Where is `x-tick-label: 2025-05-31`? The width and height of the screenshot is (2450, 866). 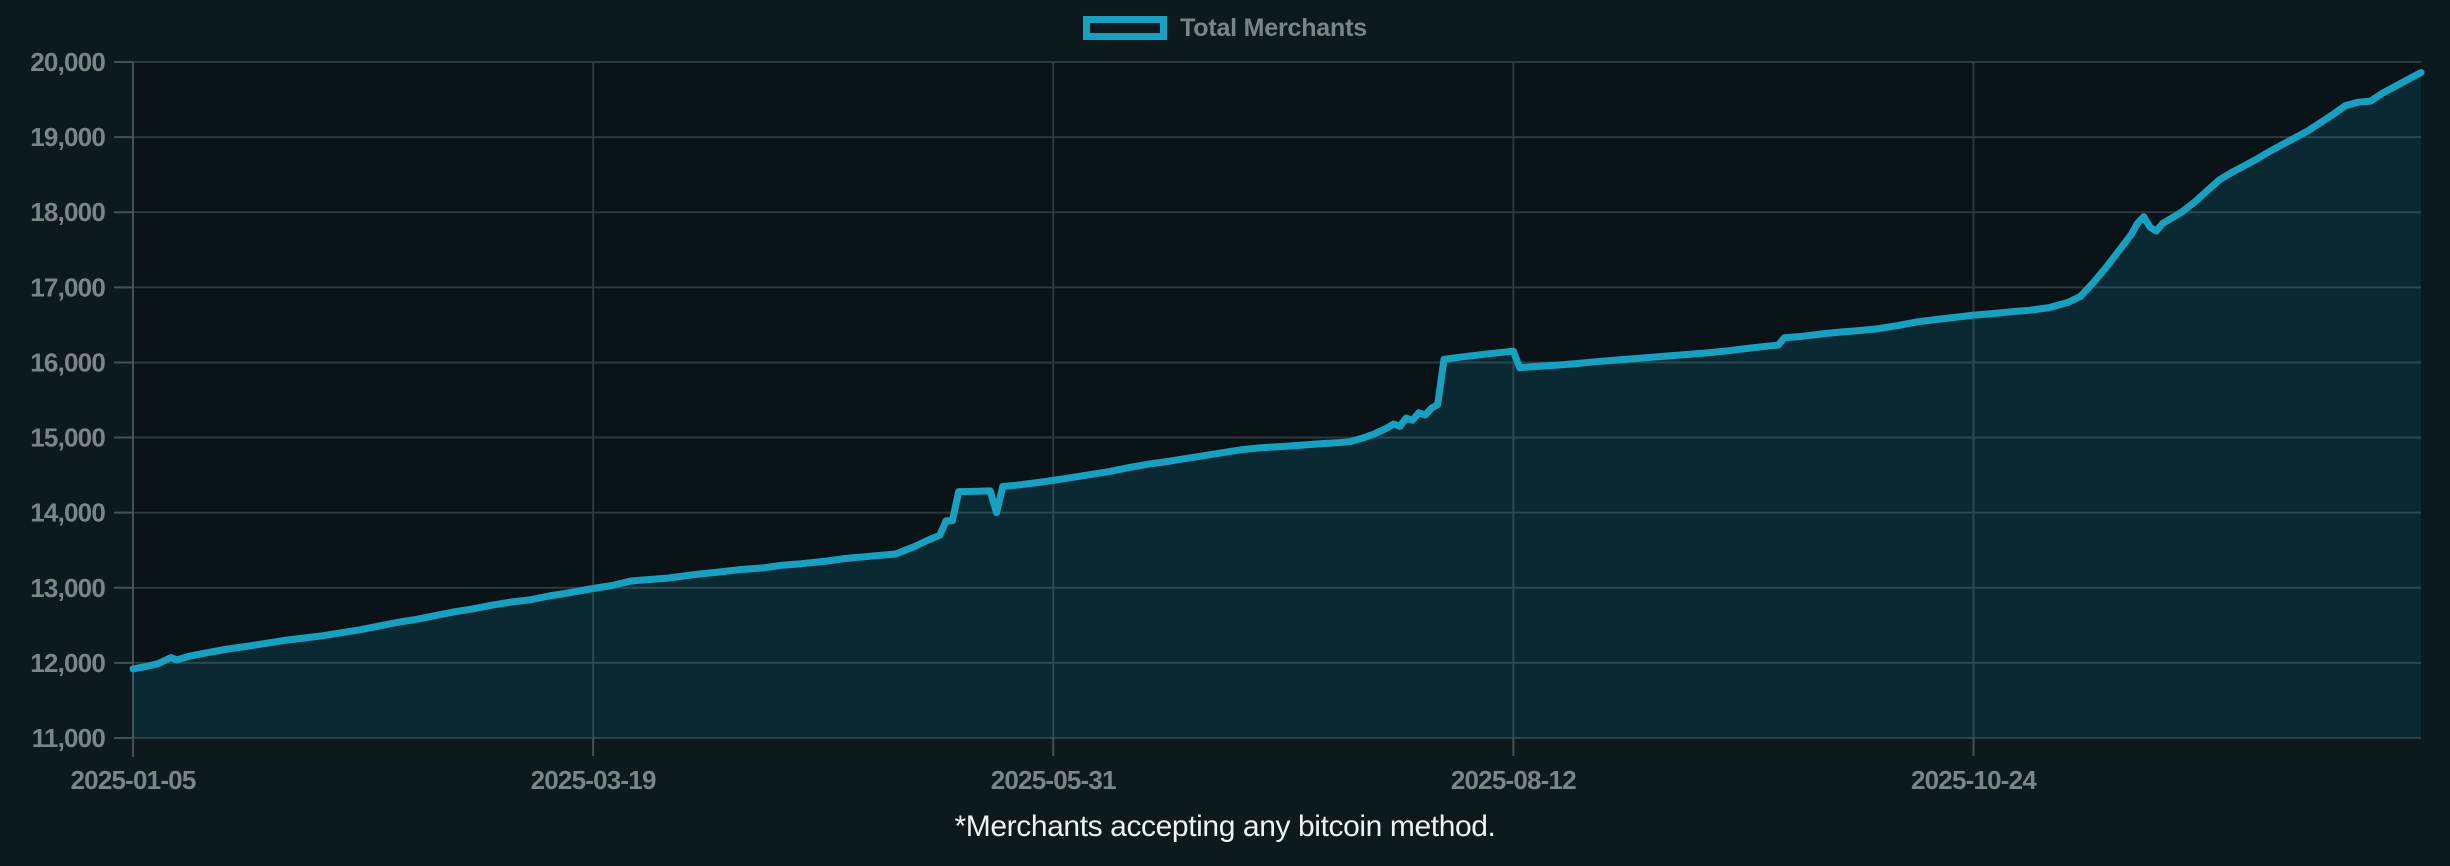
x-tick-label: 2025-05-31 is located at coordinates (1053, 780).